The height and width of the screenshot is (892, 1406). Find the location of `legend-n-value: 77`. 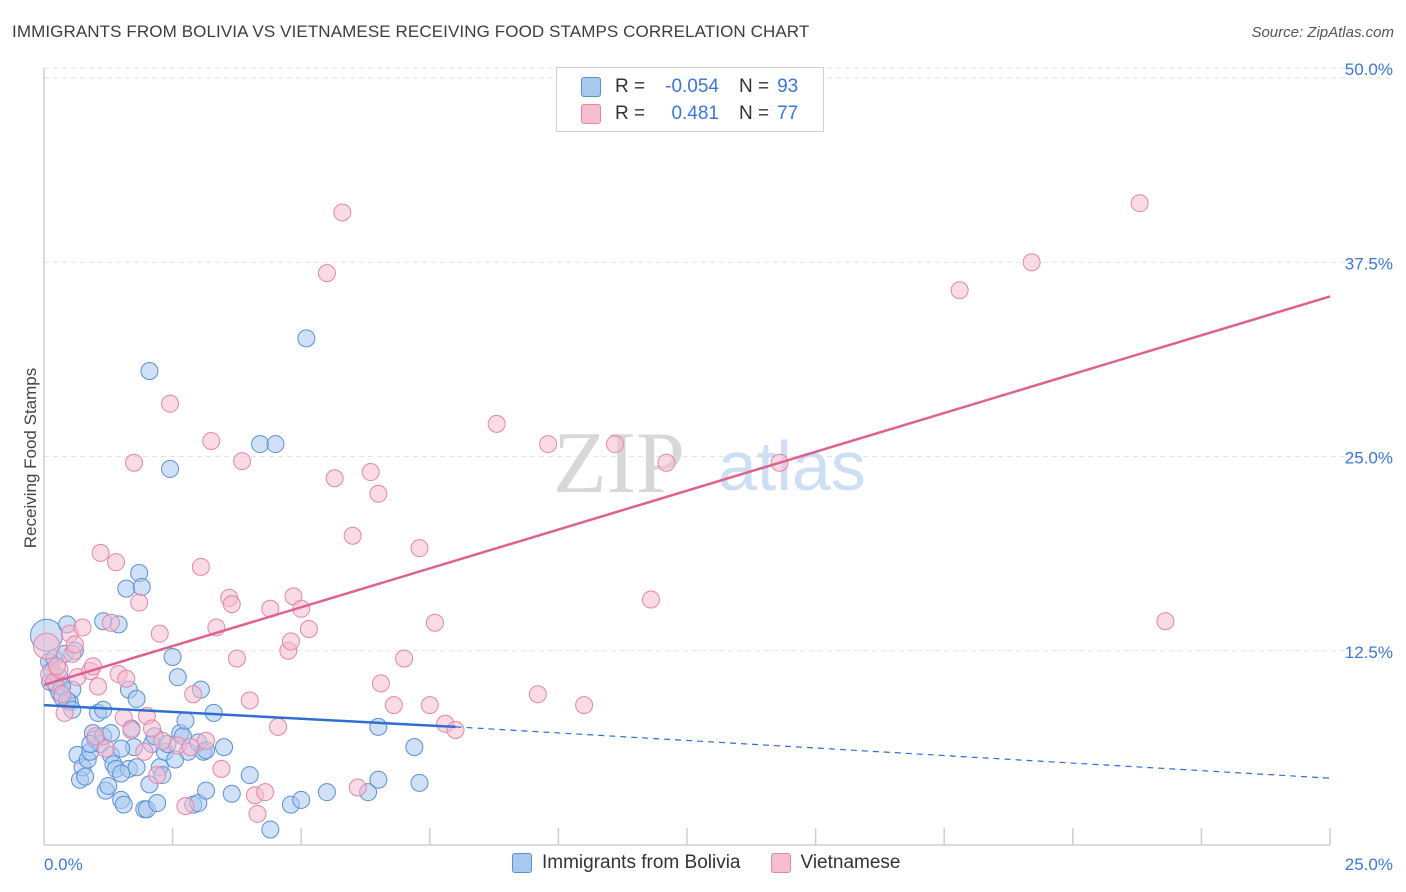

legend-n-value: 77 is located at coordinates (788, 113).